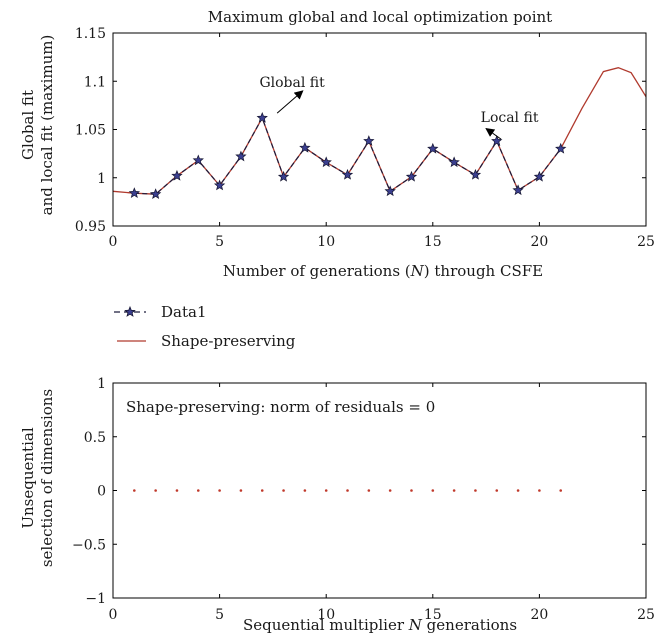 The image size is (658, 640). I want to click on legend-entry-shape-preserving: Shape-preserving, so click(206, 341).